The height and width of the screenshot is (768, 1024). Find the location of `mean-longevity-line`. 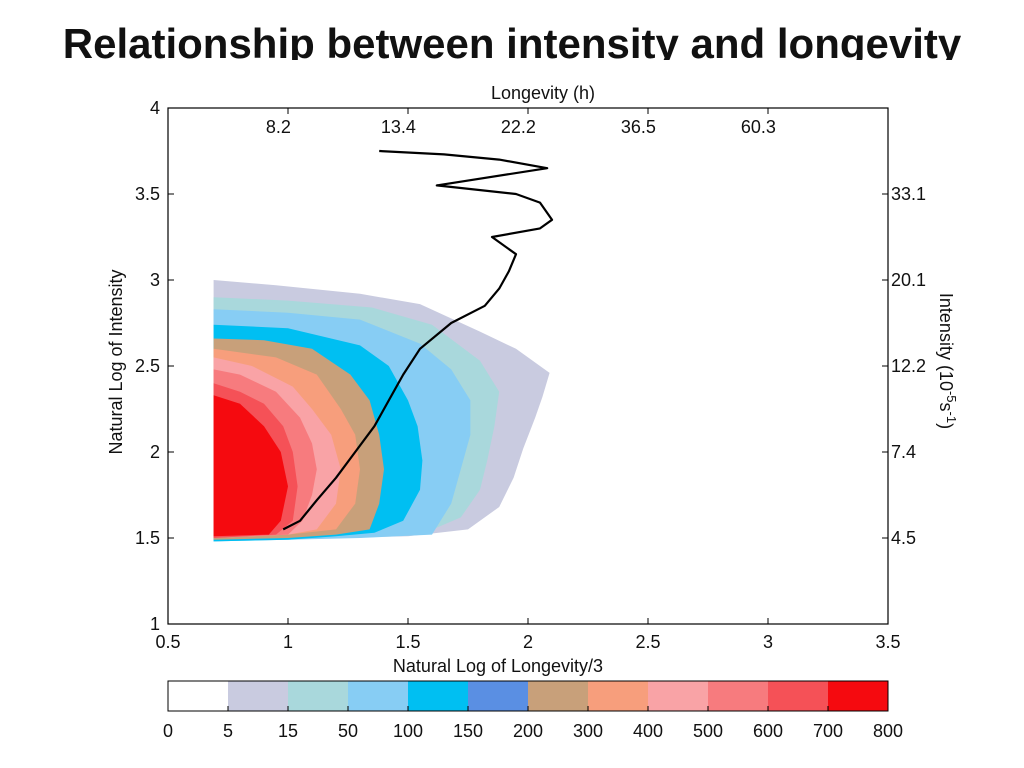

mean-longevity-line is located at coordinates (418, 340).